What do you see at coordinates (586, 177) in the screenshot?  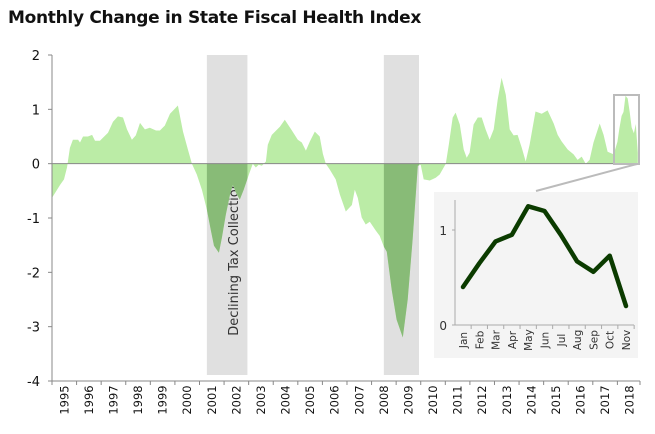 I see `zoom-connector` at bounding box center [586, 177].